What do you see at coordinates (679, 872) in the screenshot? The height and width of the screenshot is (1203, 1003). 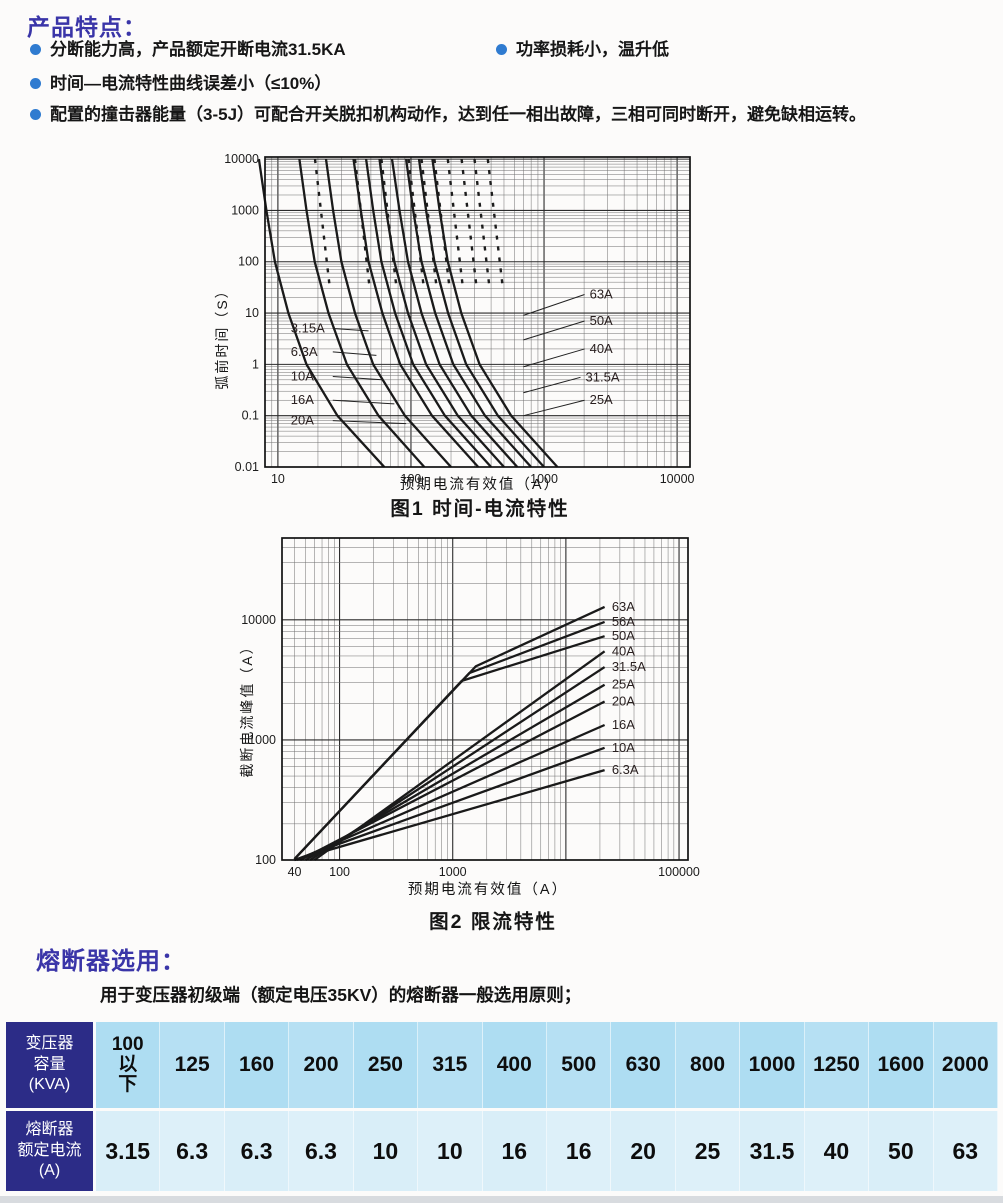 I see `svg-text: 100000` at bounding box center [679, 872].